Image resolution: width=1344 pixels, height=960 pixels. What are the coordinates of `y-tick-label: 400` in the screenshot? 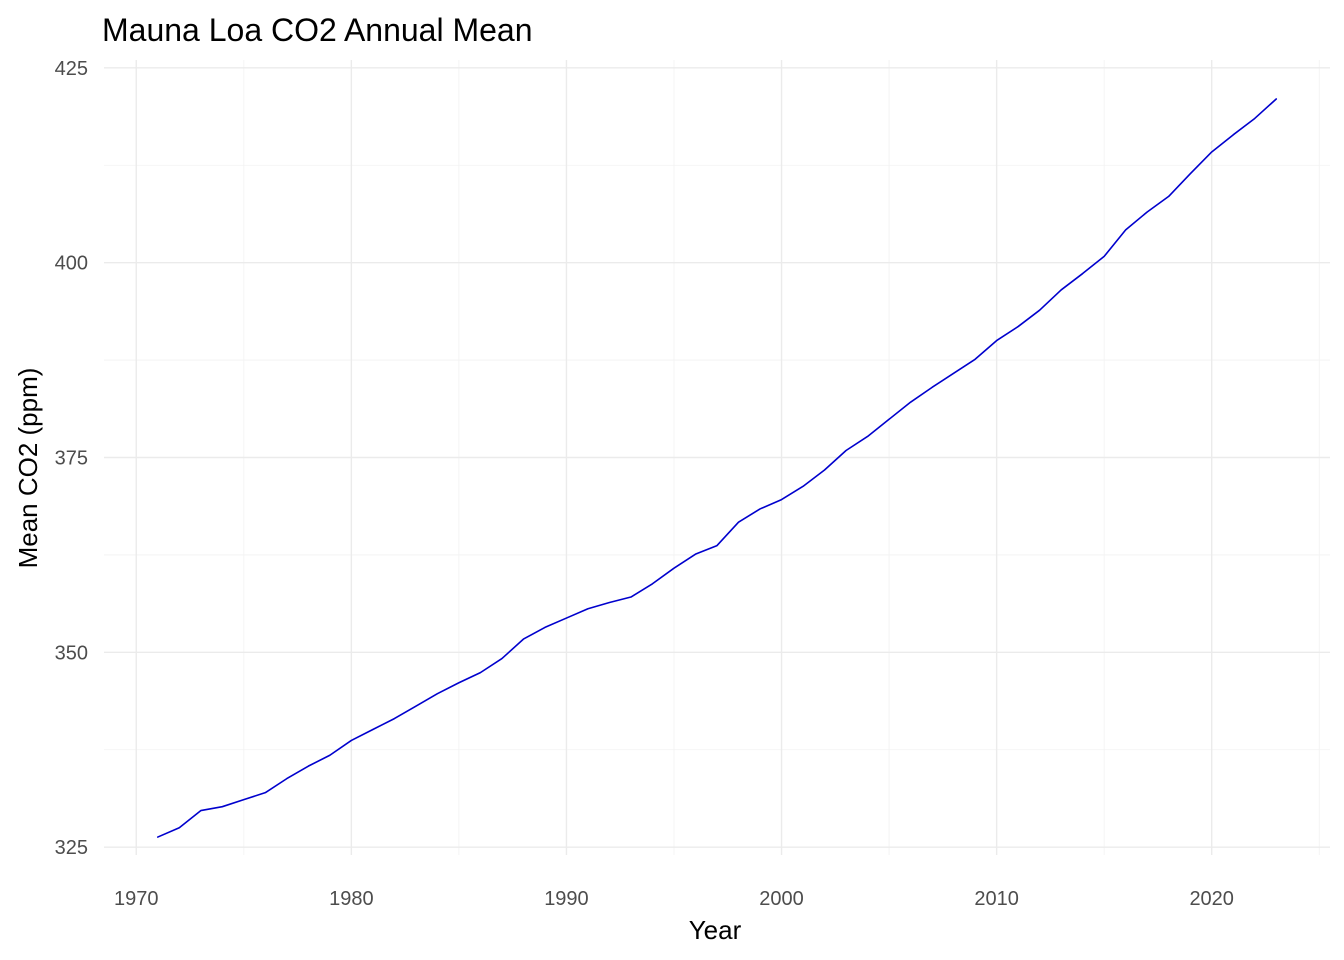 It's located at (71, 264).